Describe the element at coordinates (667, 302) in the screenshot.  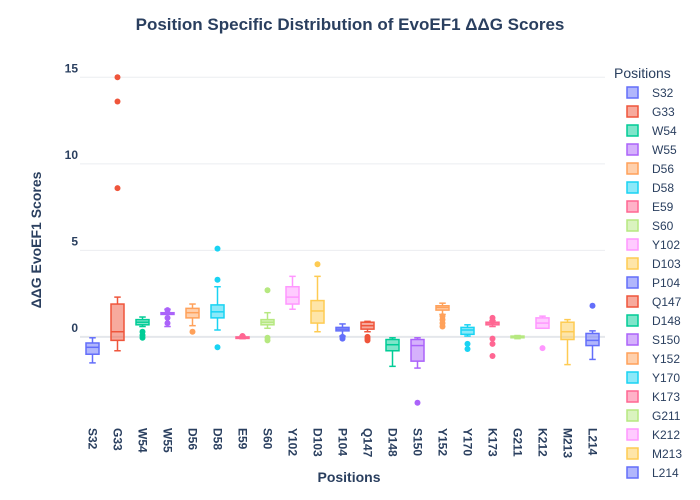
I see `legend-label: Q147` at that location.